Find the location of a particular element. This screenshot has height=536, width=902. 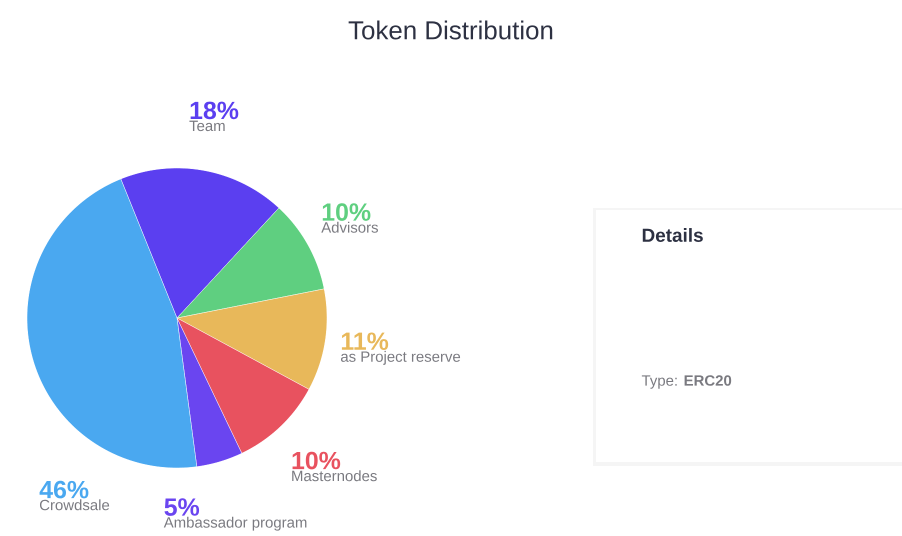

slice-label: Masternodes is located at coordinates (334, 476).